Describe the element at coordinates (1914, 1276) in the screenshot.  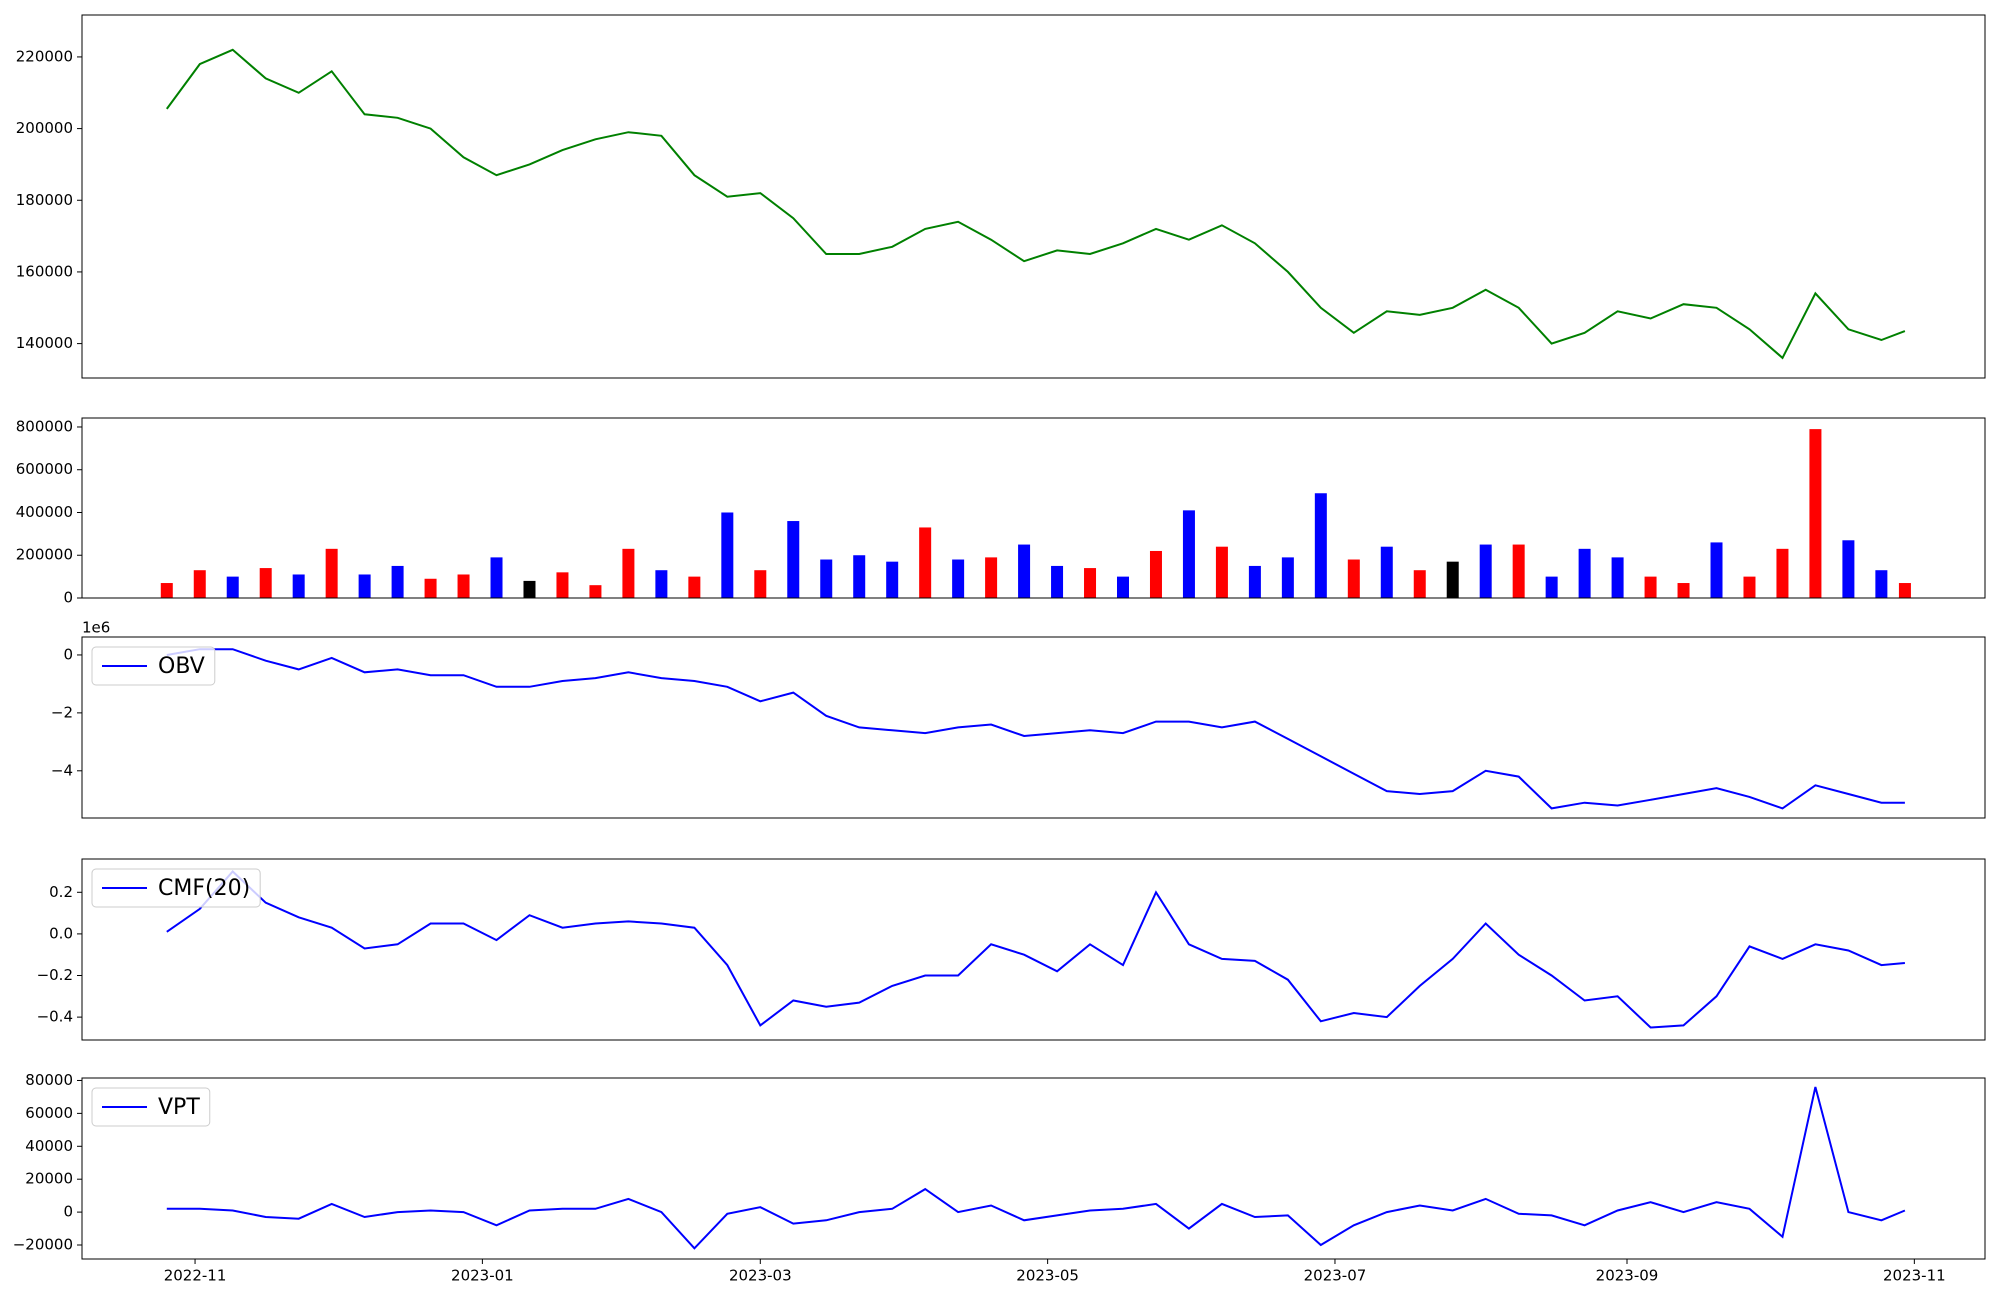
I see `x-tick-label: 2023-11` at that location.